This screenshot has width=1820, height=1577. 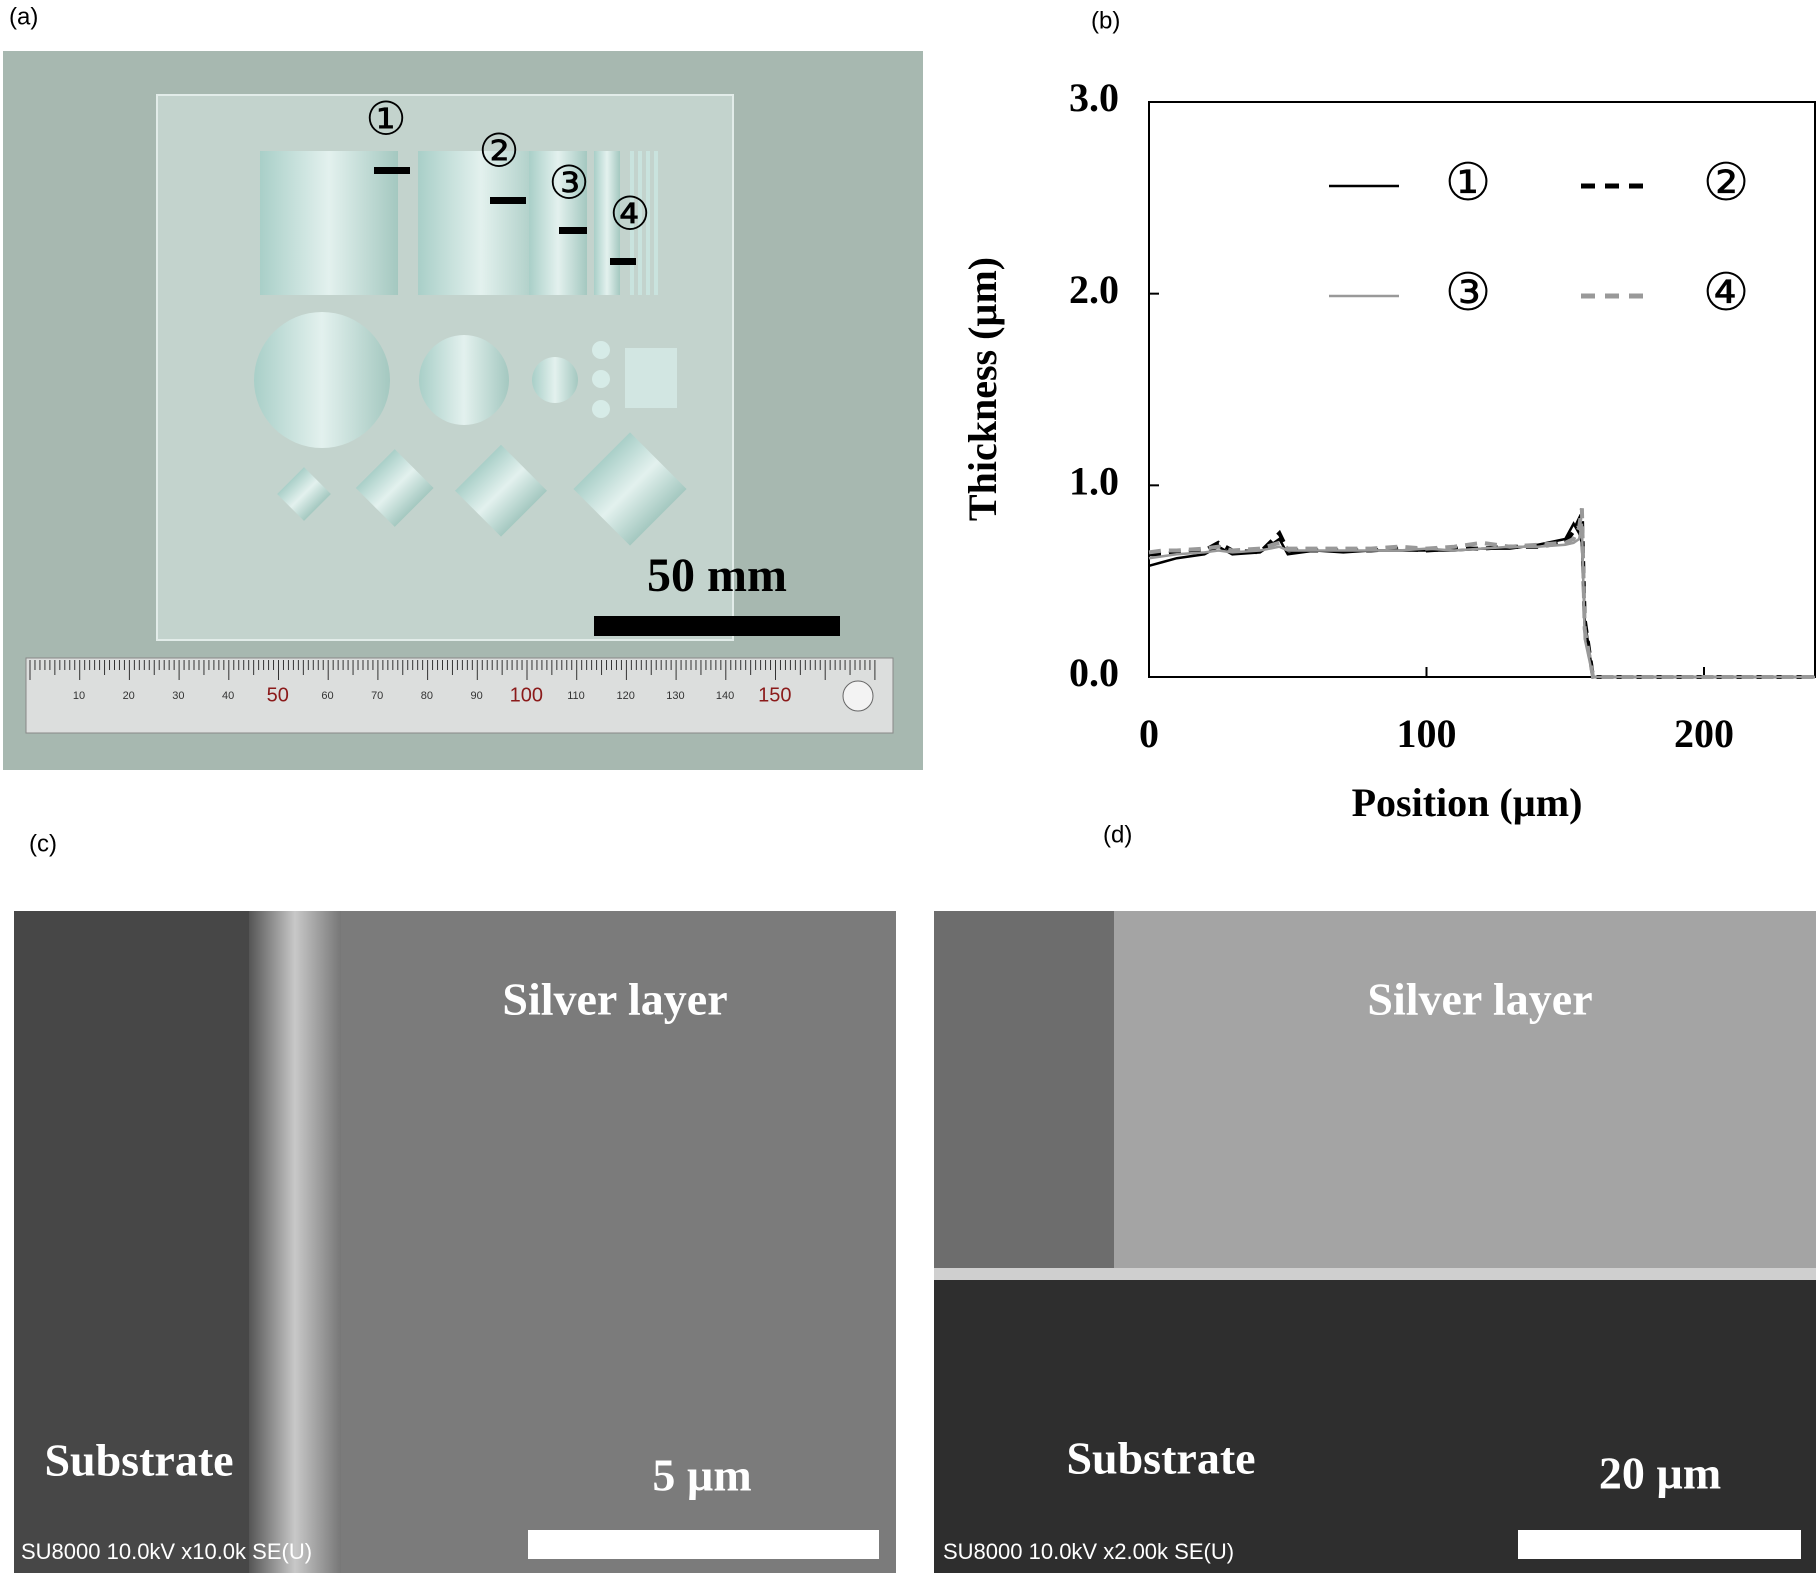 I want to click on marker-label: ③, so click(x=568, y=183).